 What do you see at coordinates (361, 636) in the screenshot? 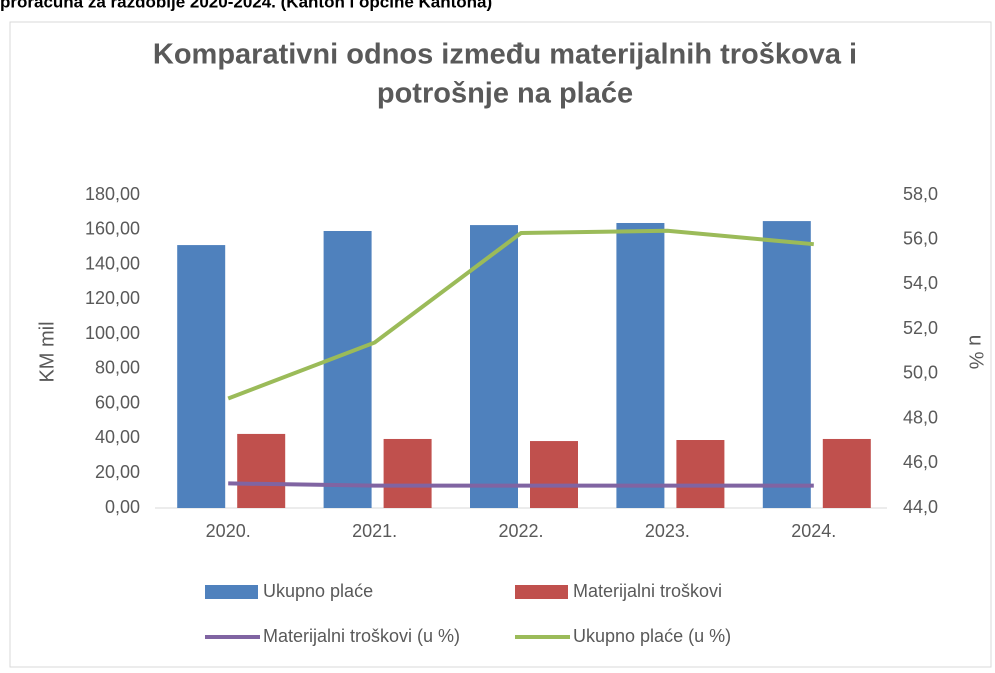
I see `legend-label: Materijalni troškovi (u %)` at bounding box center [361, 636].